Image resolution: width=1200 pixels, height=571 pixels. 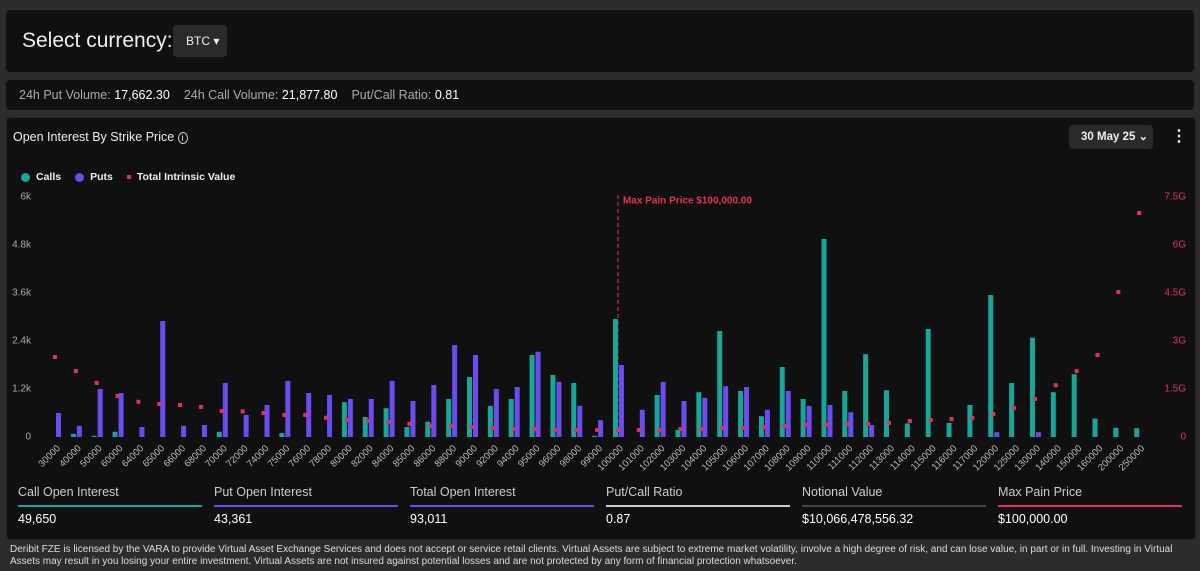 I want to click on summary-item: Call Open Interest 49,650, so click(x=110, y=505).